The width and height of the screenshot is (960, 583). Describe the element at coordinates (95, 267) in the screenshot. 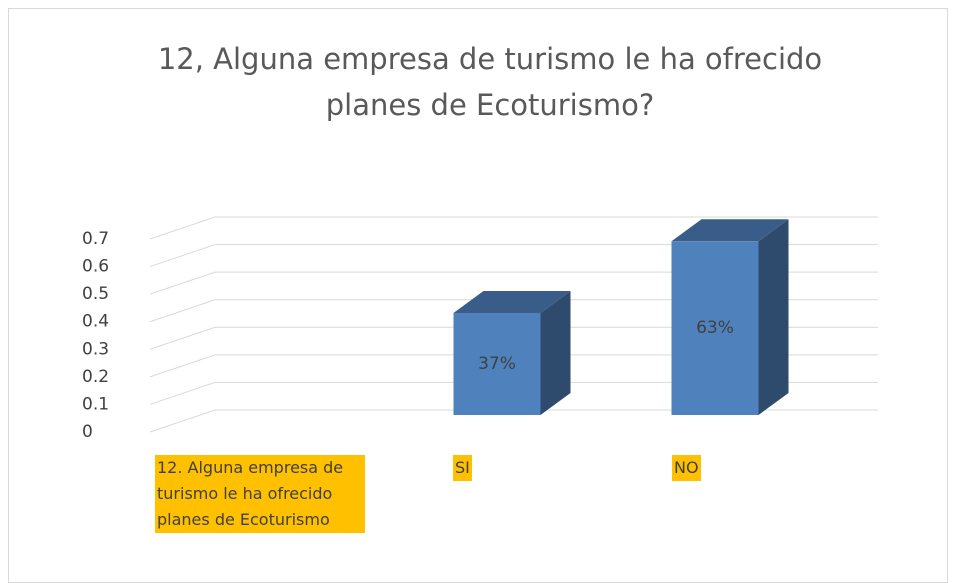

I see `y-tick-label: 0.6` at that location.